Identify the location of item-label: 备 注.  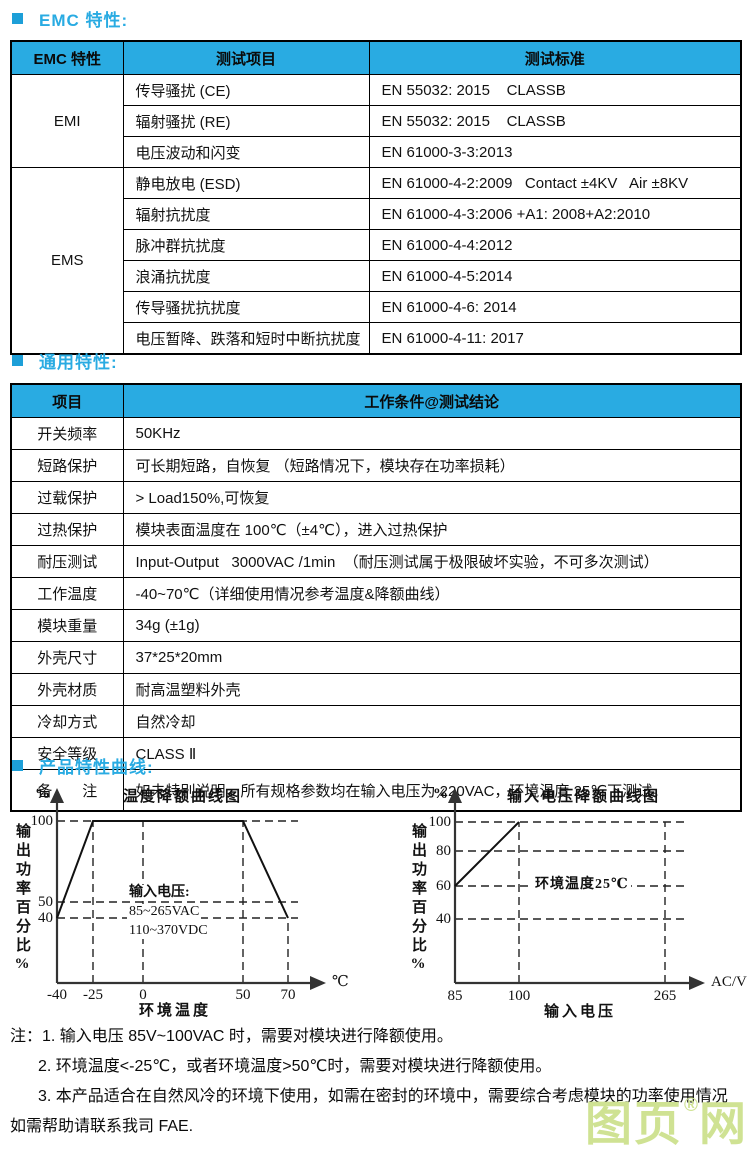
(67, 790).